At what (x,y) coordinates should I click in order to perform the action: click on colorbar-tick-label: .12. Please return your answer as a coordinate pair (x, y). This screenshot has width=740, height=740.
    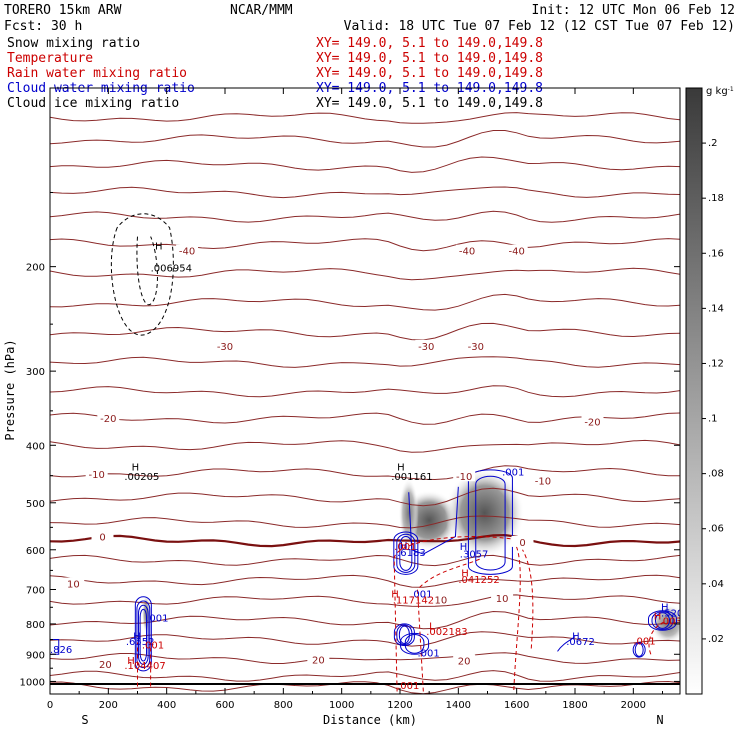
    Looking at the image, I should click on (716, 363).